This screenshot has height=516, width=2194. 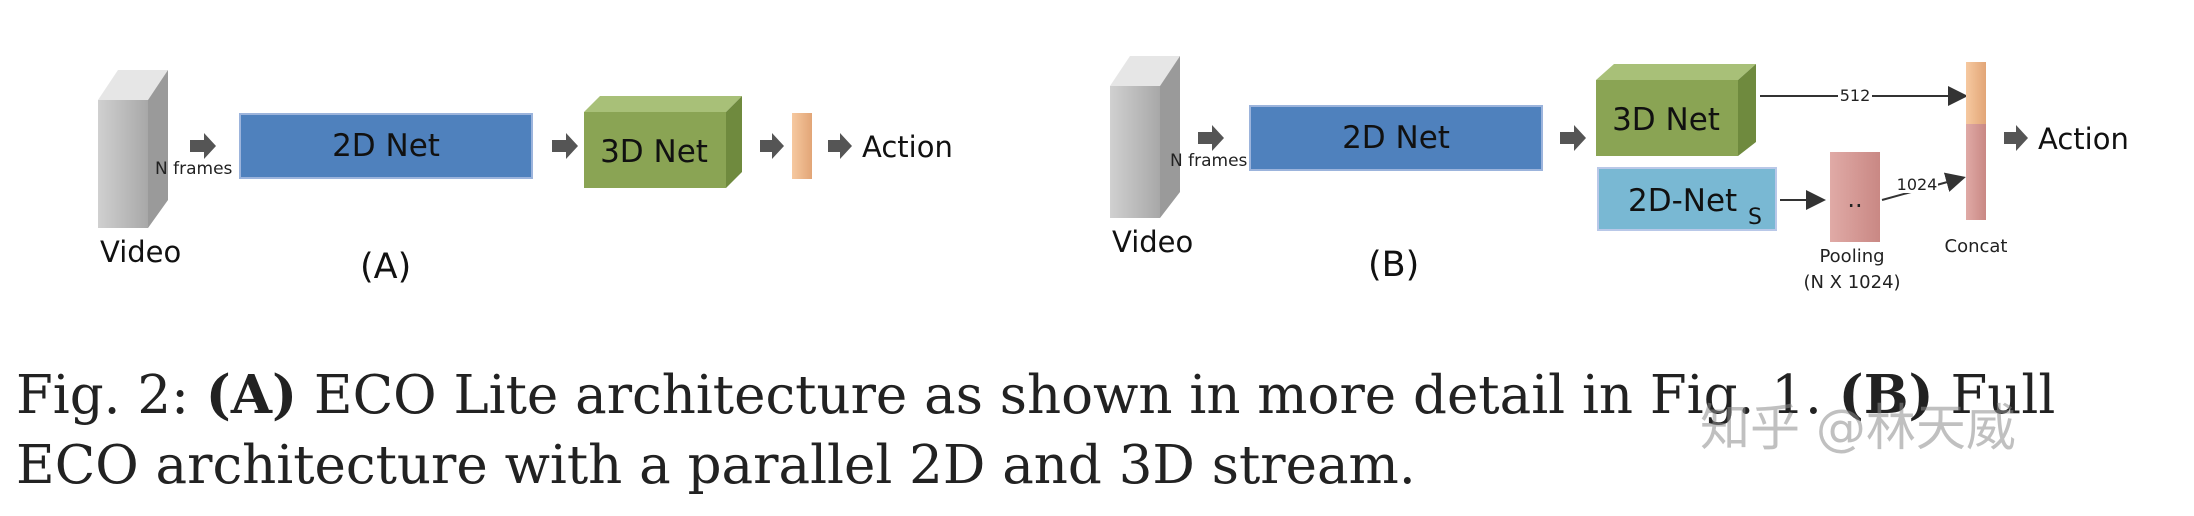 I want to click on net3d-cube-a, so click(x=663, y=142).